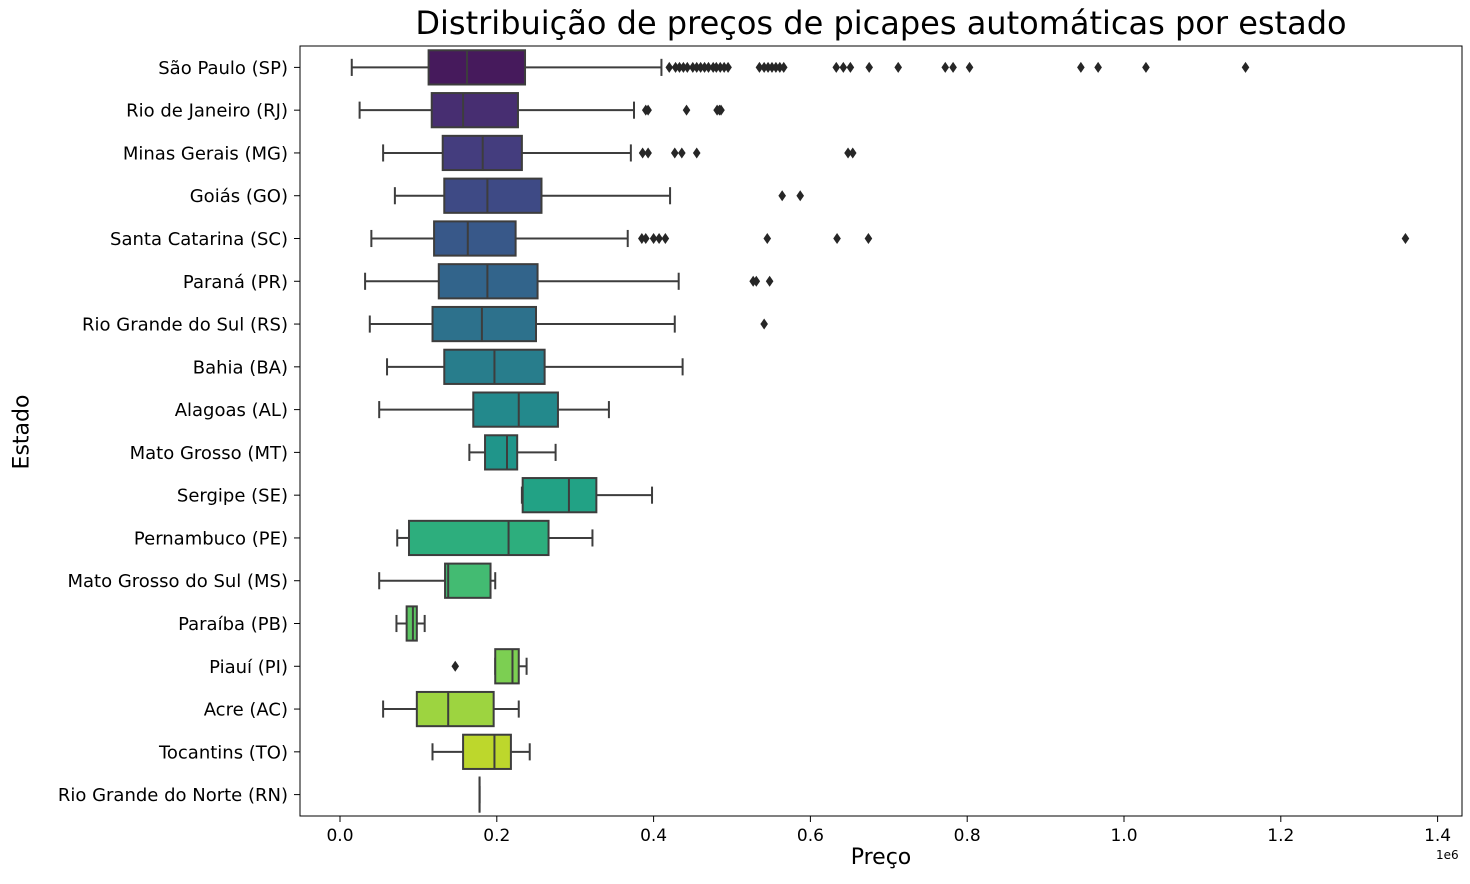 The image size is (1470, 884). What do you see at coordinates (199, 239) in the screenshot?
I see `y-tick-label: Santa Catarina (SC)` at bounding box center [199, 239].